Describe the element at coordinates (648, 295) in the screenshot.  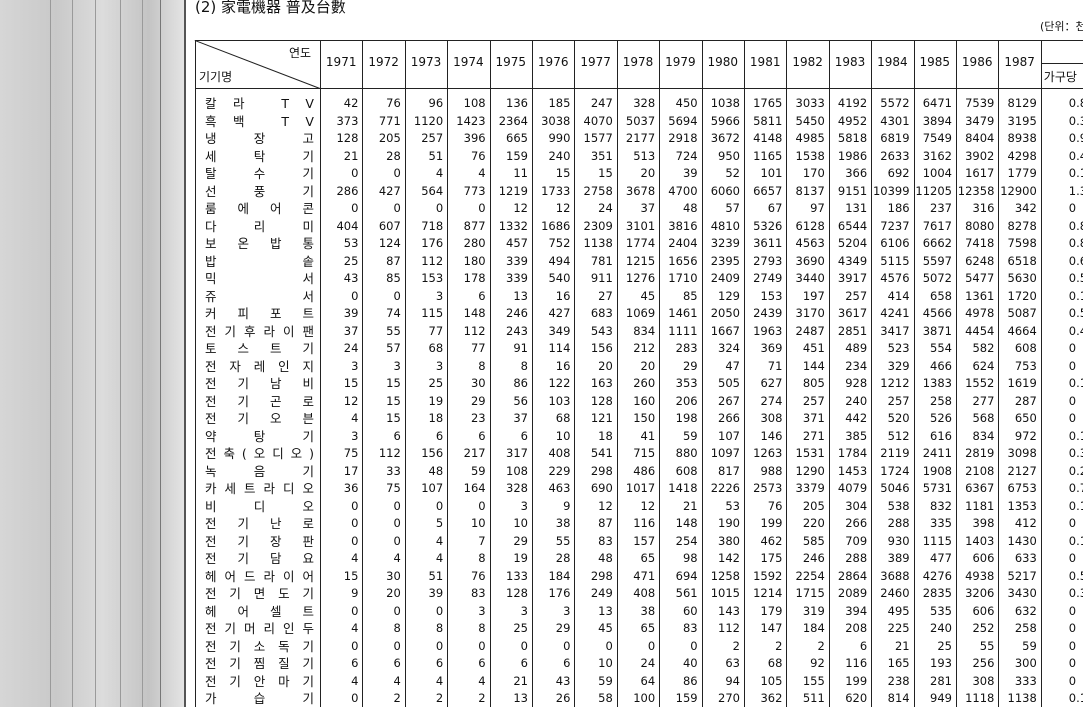
I see `cell-value: 45` at that location.